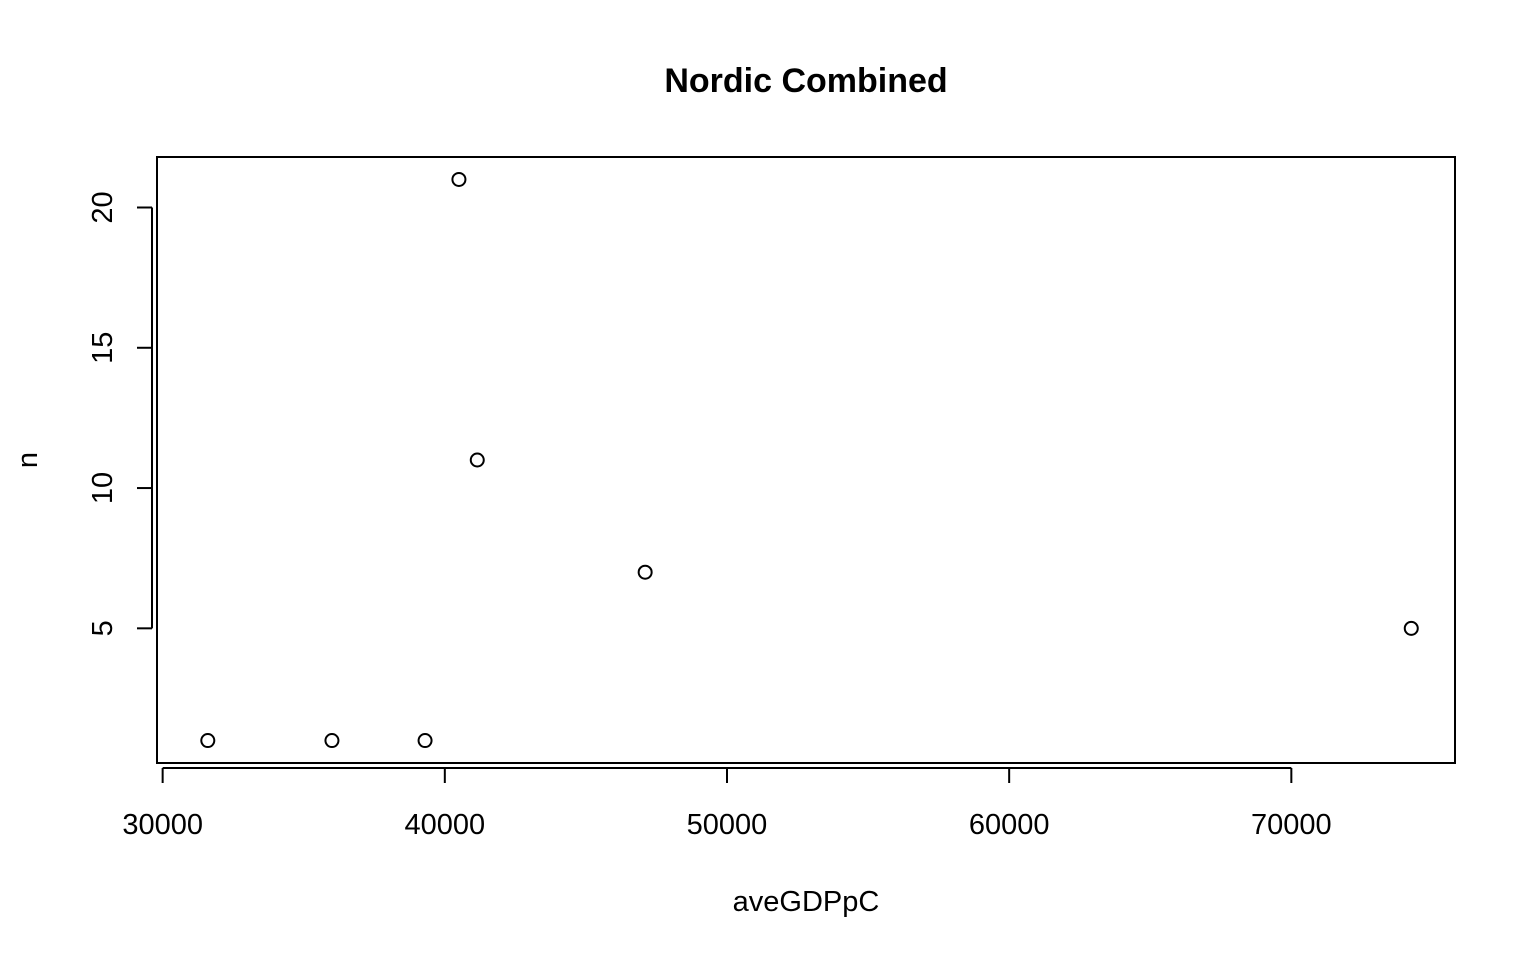 The image size is (1536, 960). What do you see at coordinates (806, 902) in the screenshot?
I see `x-axis-label: aveGDPpC` at bounding box center [806, 902].